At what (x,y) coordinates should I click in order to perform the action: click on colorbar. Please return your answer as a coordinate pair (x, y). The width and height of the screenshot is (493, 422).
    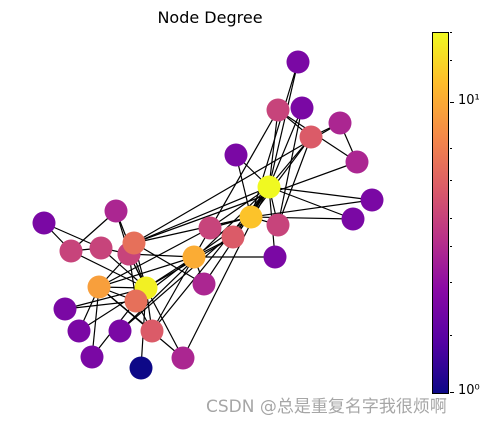
    Looking at the image, I should click on (440, 213).